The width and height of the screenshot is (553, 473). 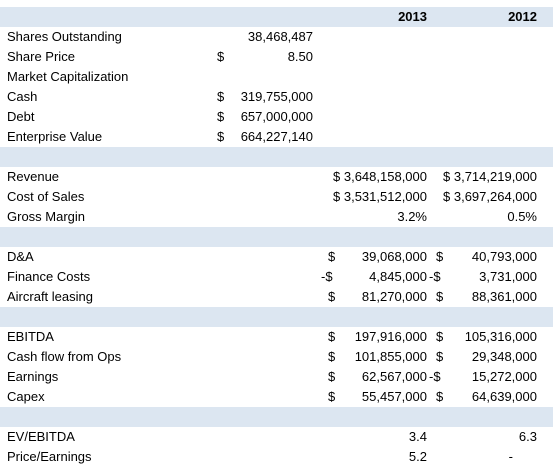 I want to click on table-row: Capex $ 55,457,000 $ 64,639,000, so click(x=276, y=397).